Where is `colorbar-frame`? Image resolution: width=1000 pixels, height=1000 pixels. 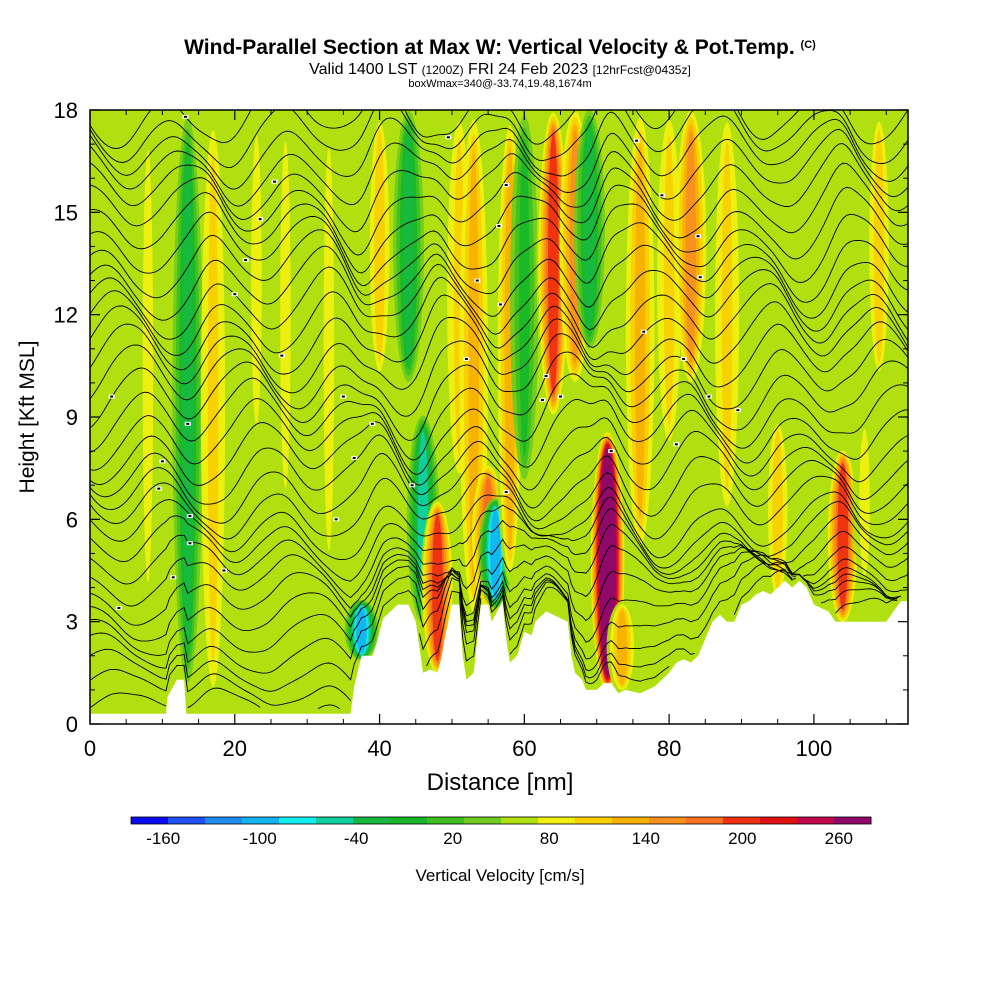
colorbar-frame is located at coordinates (501, 820).